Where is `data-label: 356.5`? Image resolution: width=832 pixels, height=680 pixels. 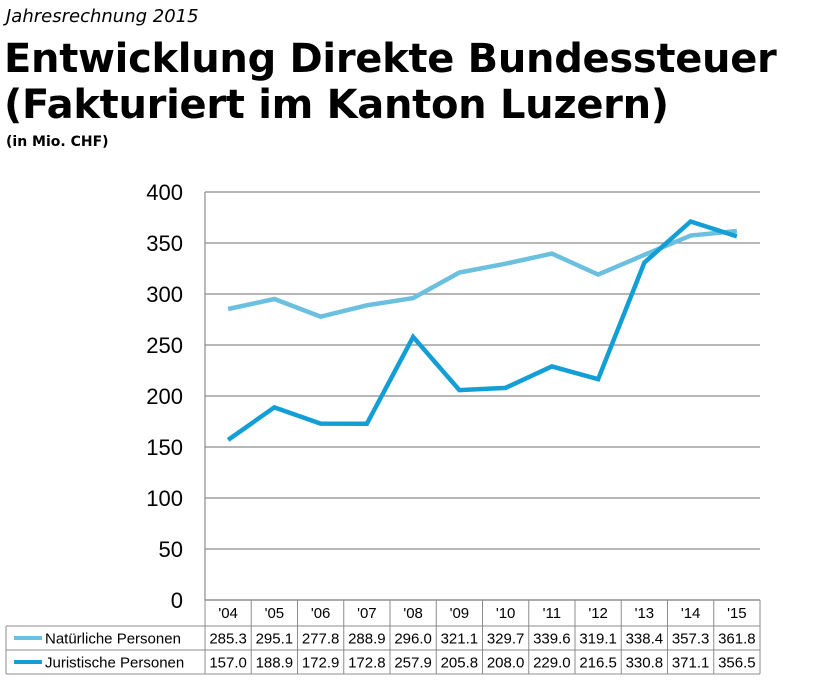 data-label: 356.5 is located at coordinates (737, 663).